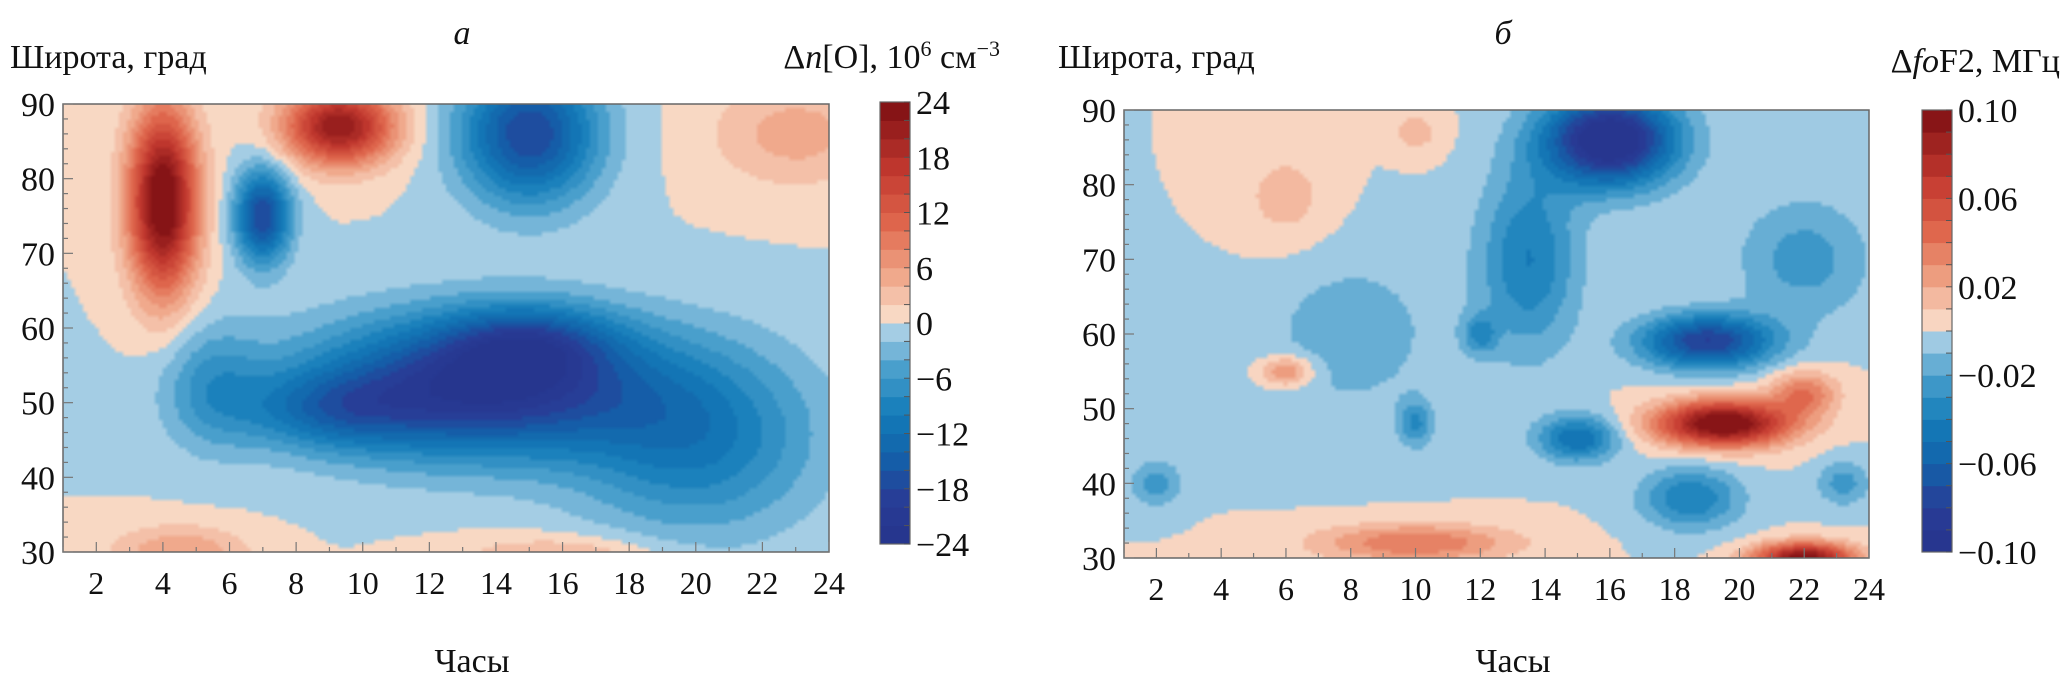  What do you see at coordinates (988, 48) in the screenshot?
I see `colorbar-label-unit_exp: −3` at bounding box center [988, 48].